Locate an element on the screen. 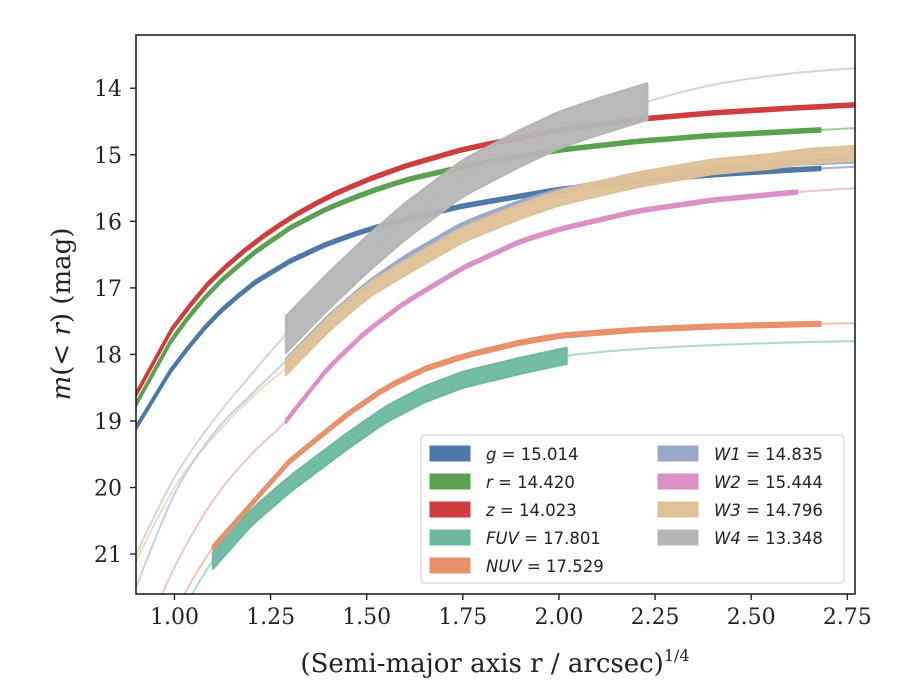 Image resolution: width=900 pixels, height=700 pixels. x-tick-label: 2.25 is located at coordinates (655, 617).